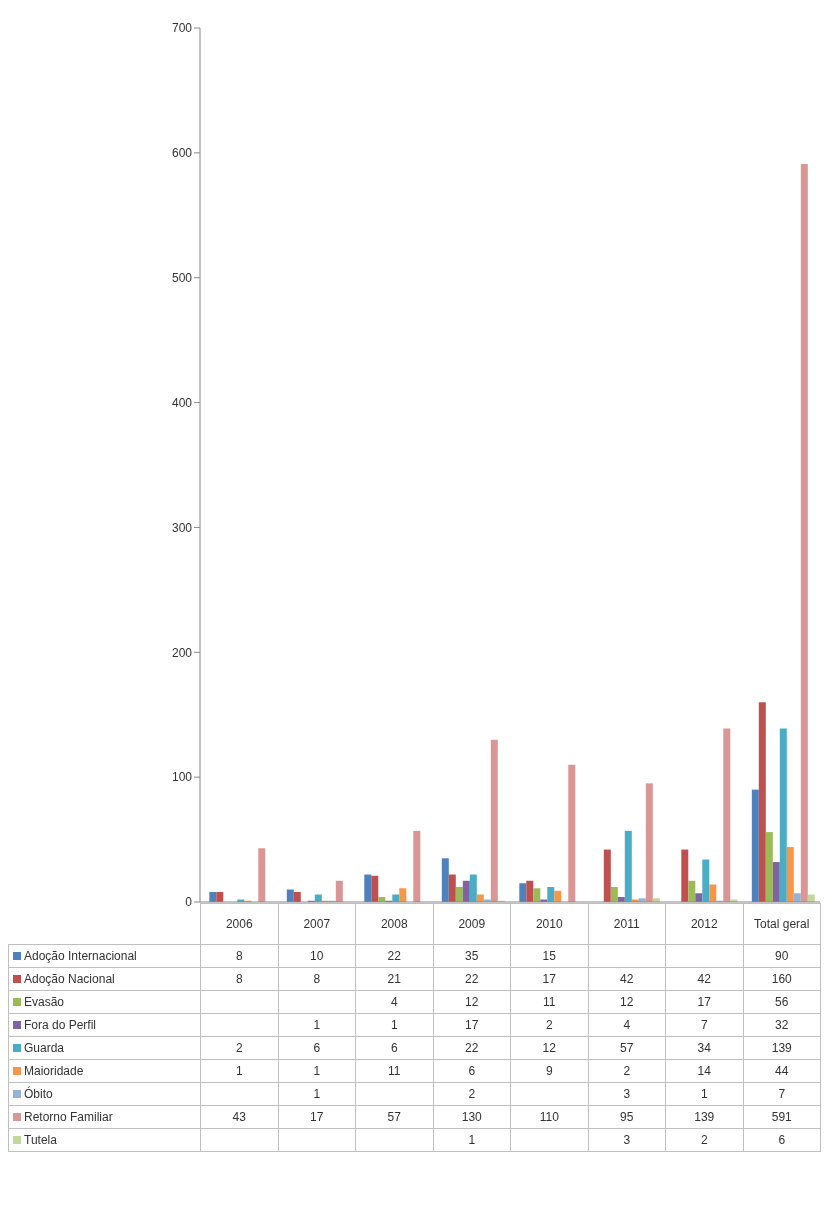 This screenshot has height=1215, width=833. What do you see at coordinates (782, 1002) in the screenshot?
I see `data-label: 56` at bounding box center [782, 1002].